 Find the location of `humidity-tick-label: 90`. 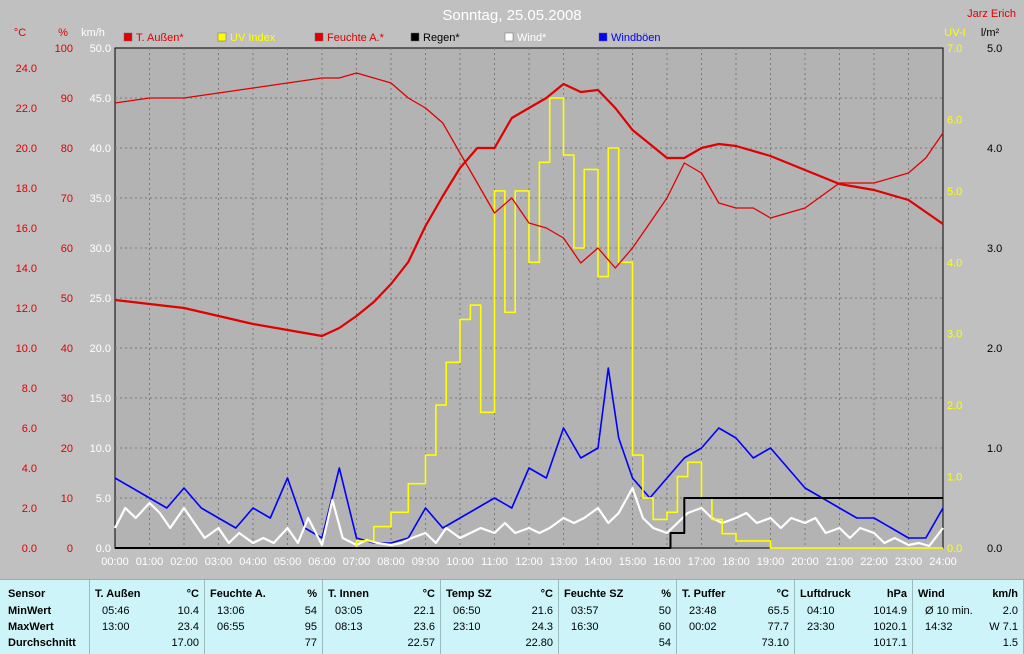

humidity-tick-label: 90 is located at coordinates (67, 99).